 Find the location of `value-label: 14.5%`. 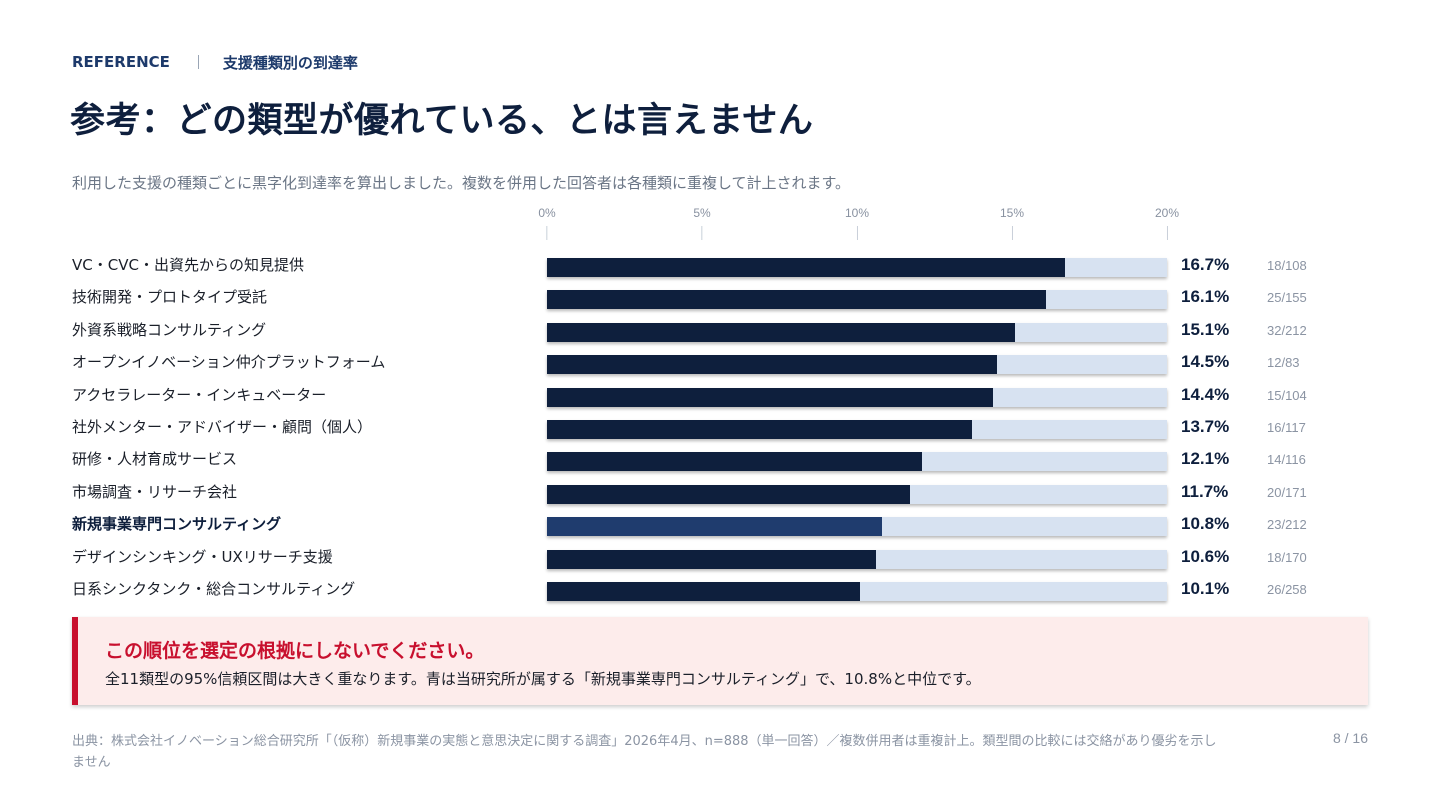

value-label: 14.5% is located at coordinates (1205, 362).